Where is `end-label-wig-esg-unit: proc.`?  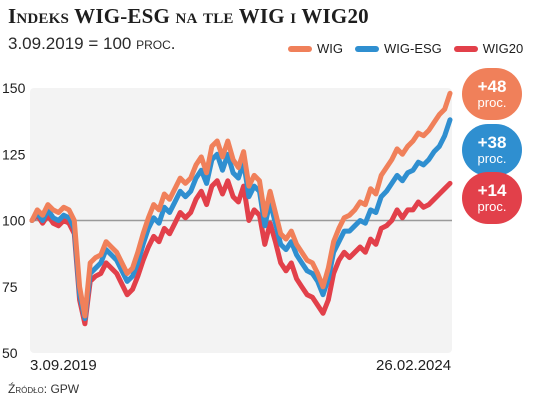 end-label-wig-esg-unit: proc. is located at coordinates (492, 159).